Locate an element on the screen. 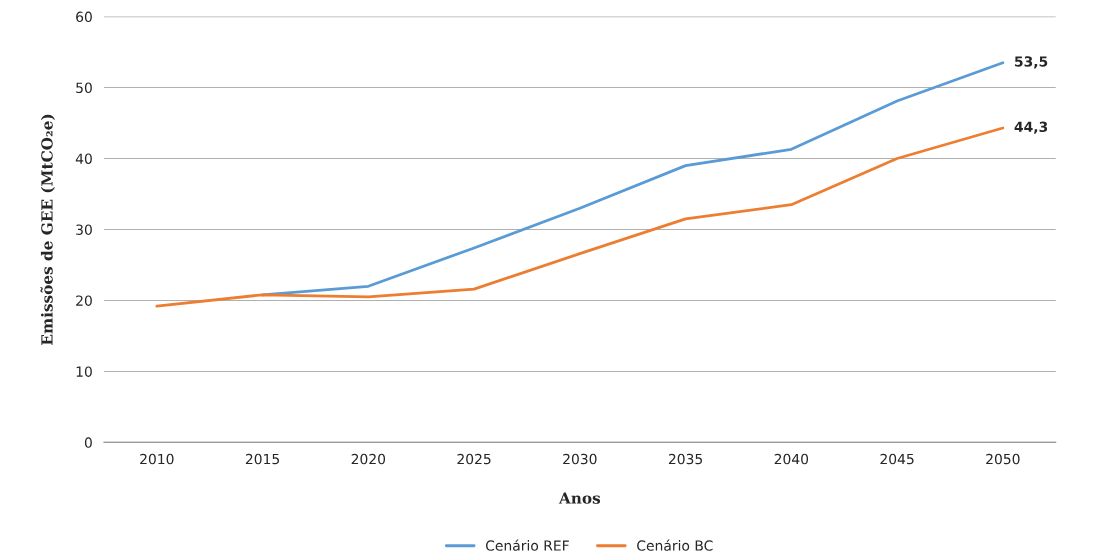 This screenshot has height=553, width=1094. x-tick-label: 2040 is located at coordinates (791, 459).